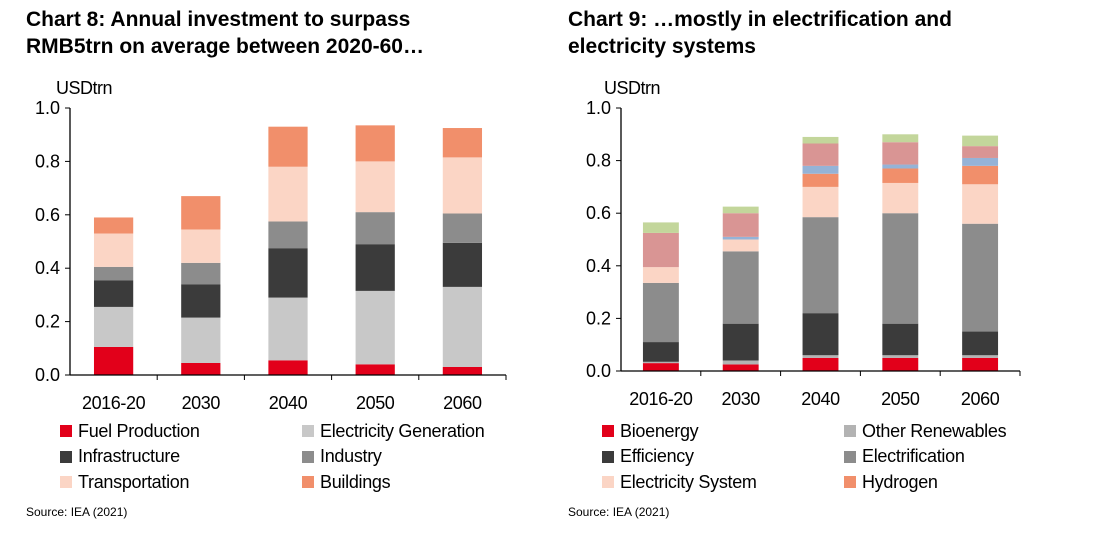  I want to click on legend-label: Efficiency, so click(657, 456).